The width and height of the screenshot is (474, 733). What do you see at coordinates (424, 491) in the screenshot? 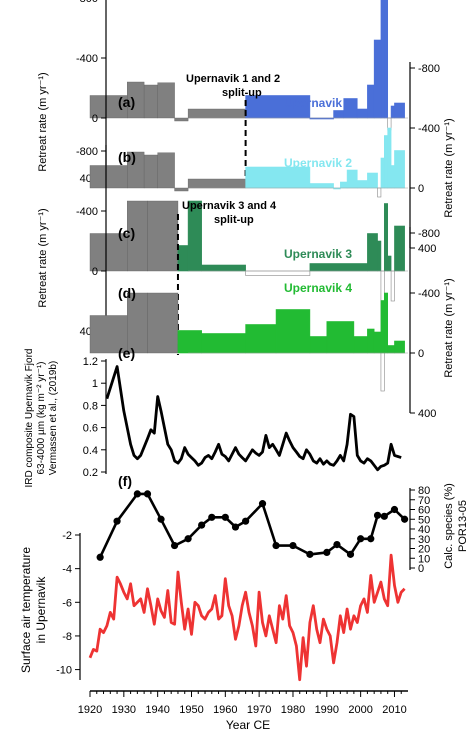
I see `y-tick-label: 80` at bounding box center [424, 491].